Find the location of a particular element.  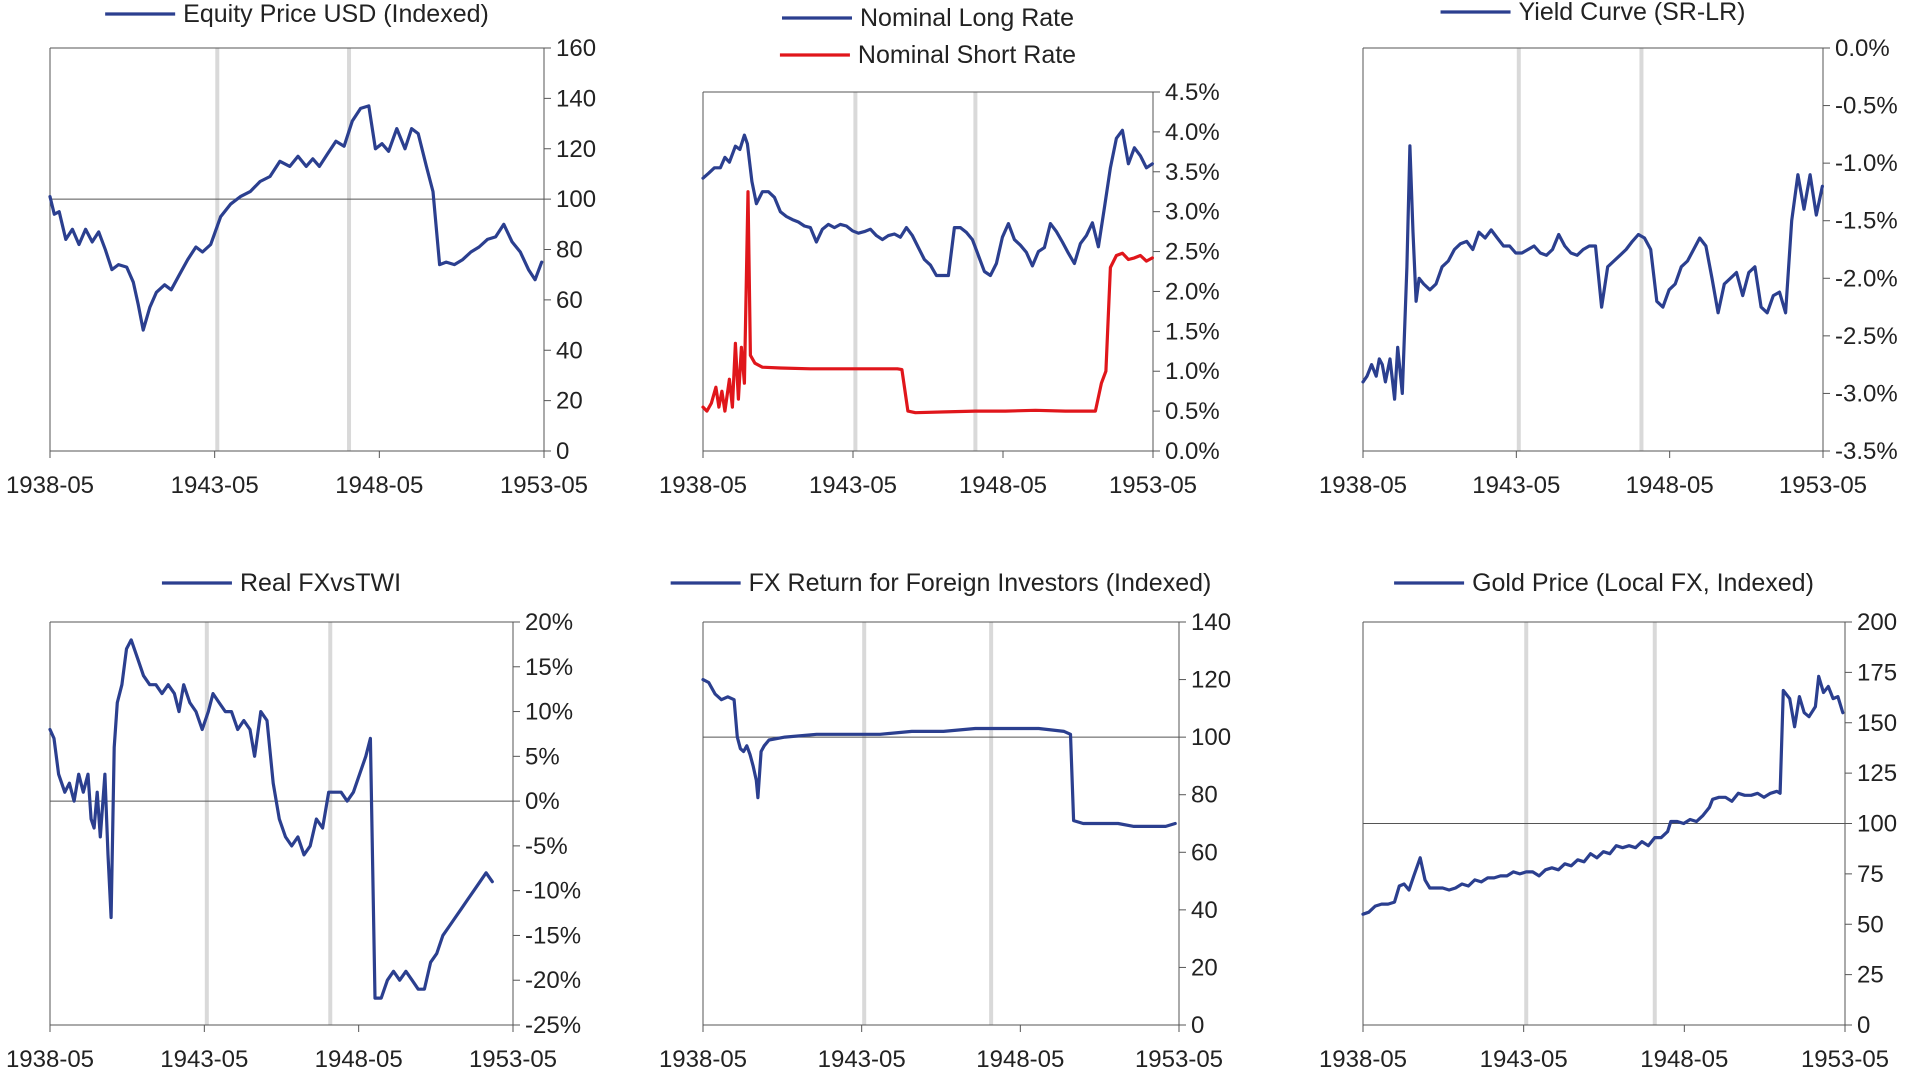

y-tick-label: 10% is located at coordinates (549, 712).